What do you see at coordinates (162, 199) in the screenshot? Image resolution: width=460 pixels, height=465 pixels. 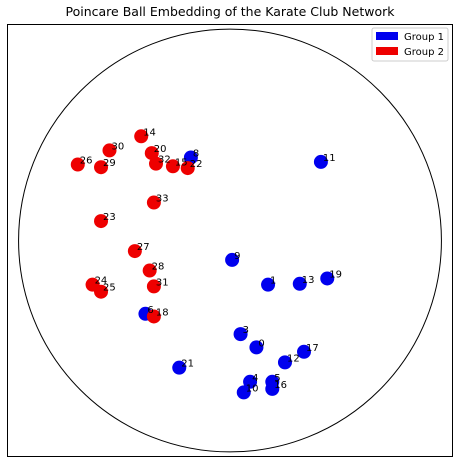 I see `point-label-node-33: 33` at bounding box center [162, 199].